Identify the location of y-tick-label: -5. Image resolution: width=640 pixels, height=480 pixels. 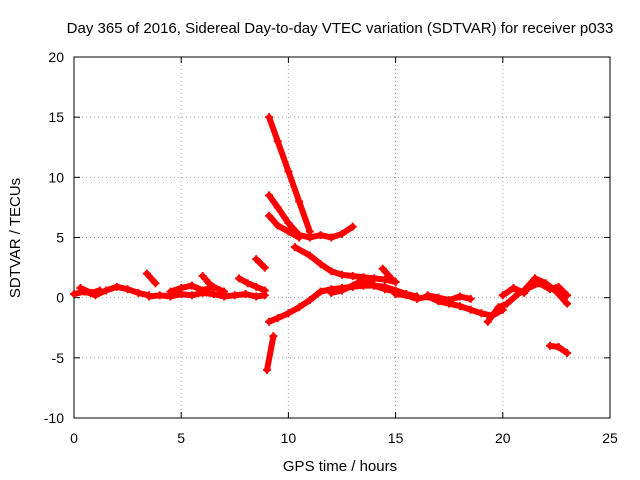
(58, 358).